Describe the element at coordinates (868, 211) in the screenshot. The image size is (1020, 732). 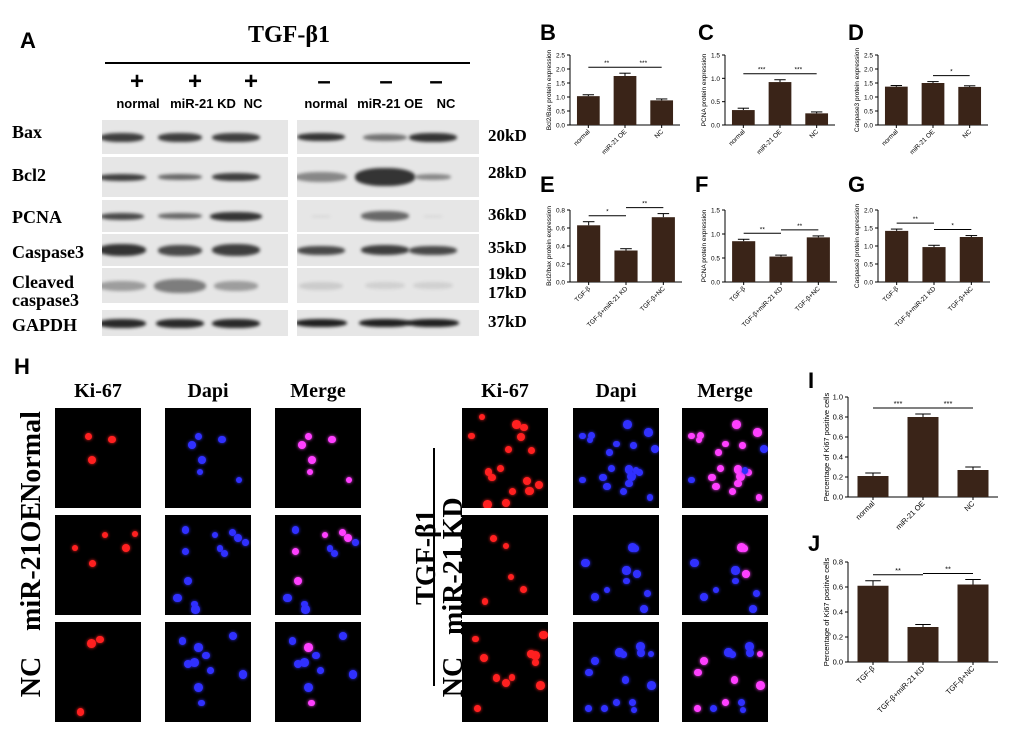
I see `y-tick-label: 2.0` at that location.